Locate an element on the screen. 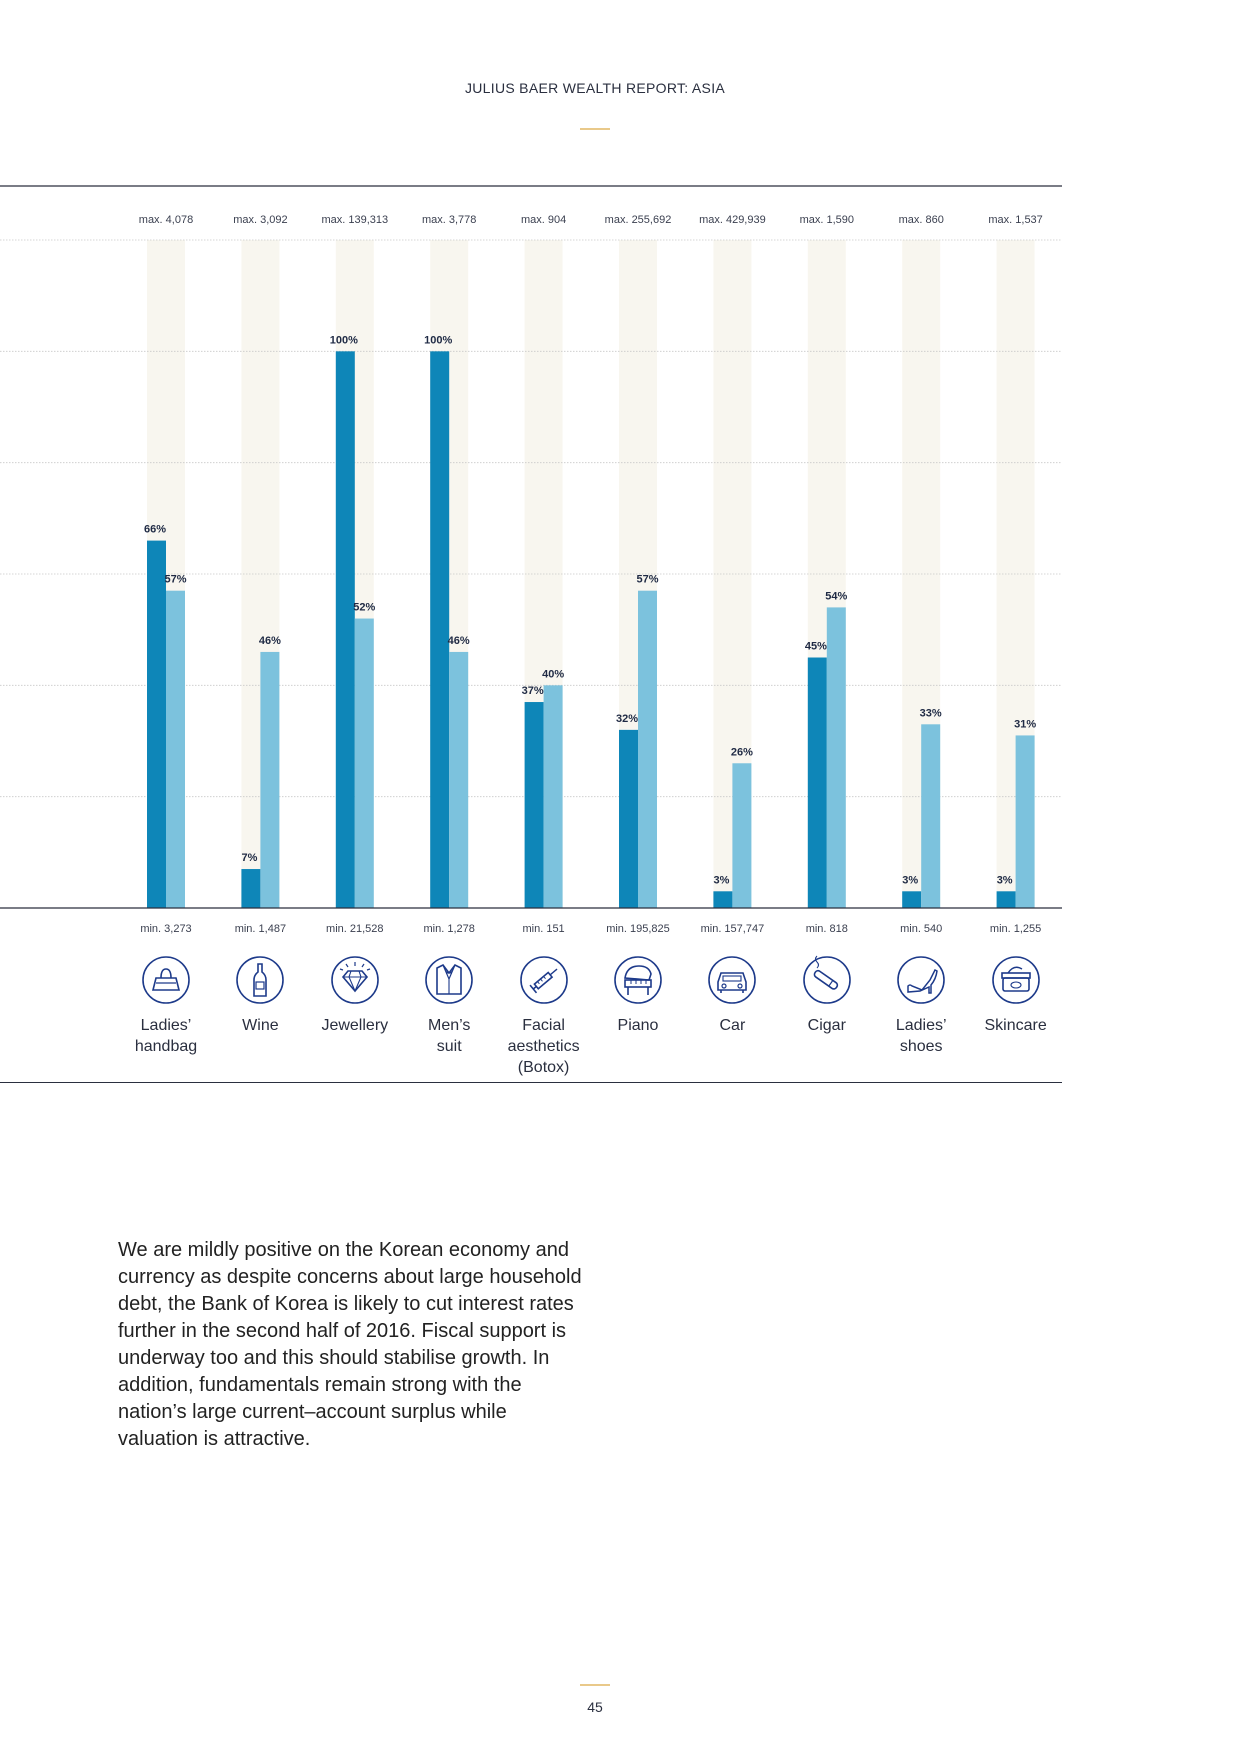 This screenshot has height=1754, width=1240. max-label-6: max. 429,939 is located at coordinates (732, 220).